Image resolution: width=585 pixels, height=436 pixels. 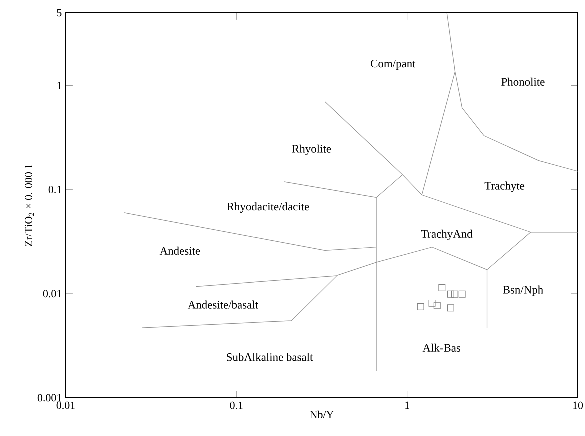 What do you see at coordinates (236, 406) in the screenshot?
I see `x-tick-label: 0.1` at bounding box center [236, 406].